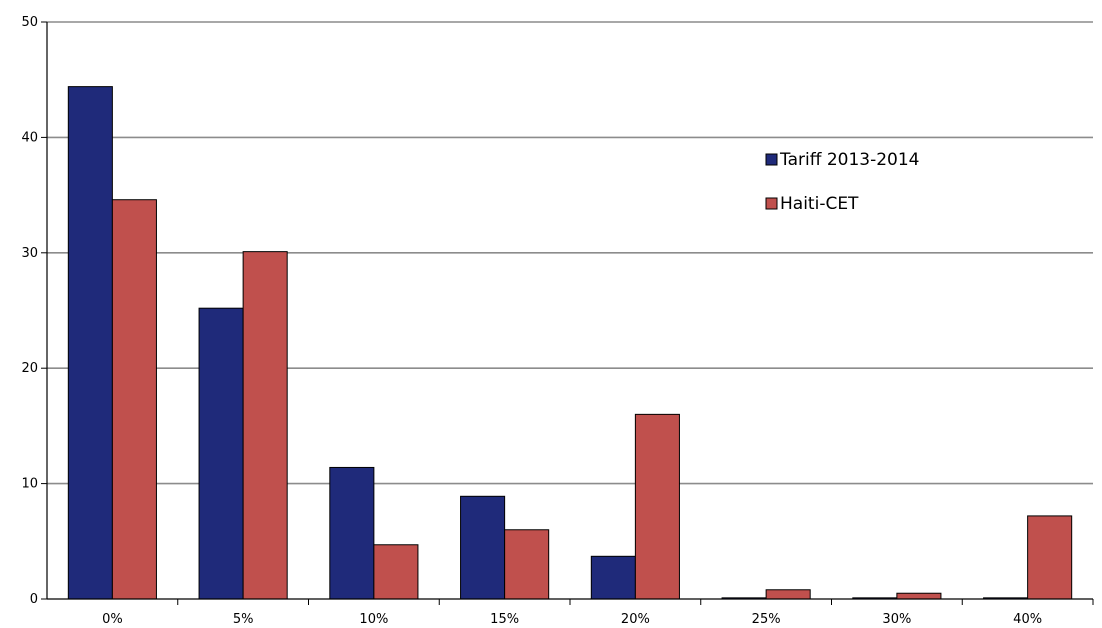  What do you see at coordinates (29, 22) in the screenshot?
I see `y-tick-label-50: 50` at bounding box center [29, 22].